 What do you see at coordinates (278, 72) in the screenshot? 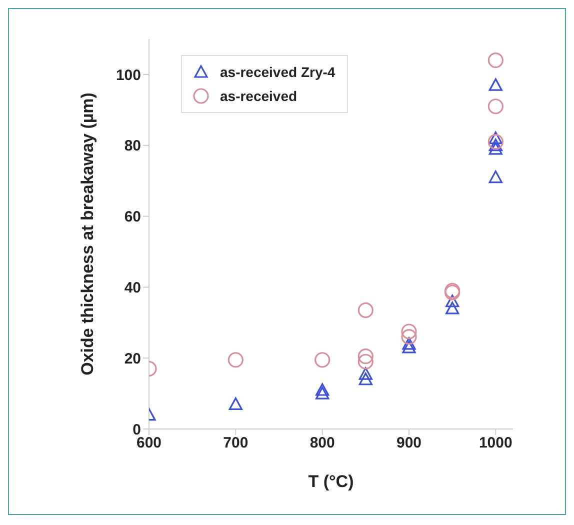
I see `legend-label: as-received Zry-4` at bounding box center [278, 72].